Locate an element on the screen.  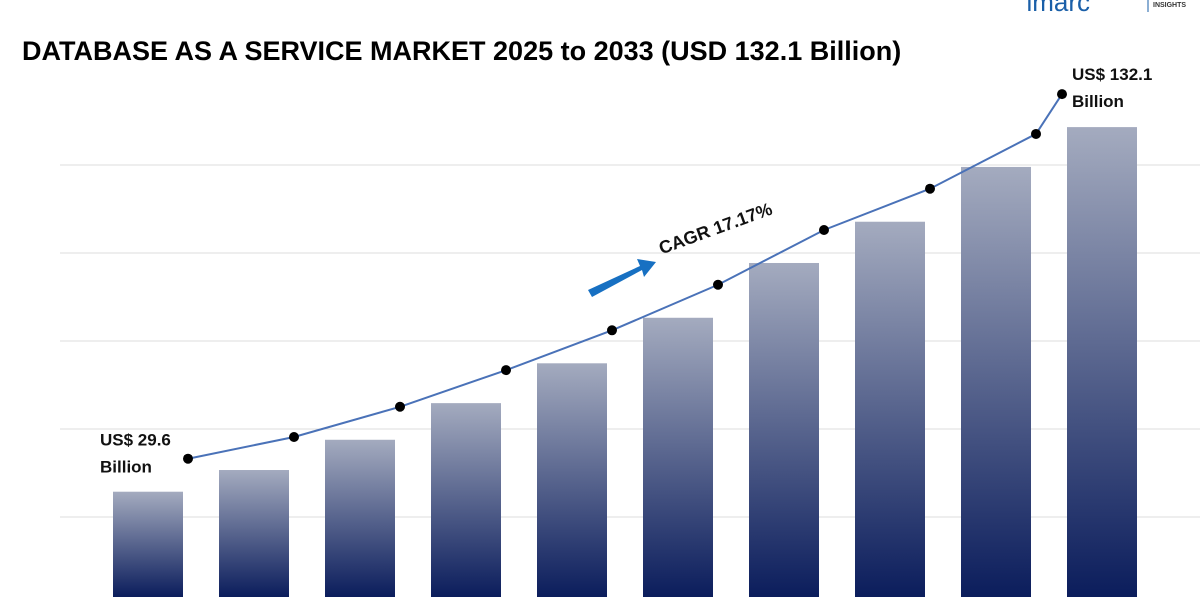
value-label: US$ 132.1 Billion is located at coordinates (1112, 89).